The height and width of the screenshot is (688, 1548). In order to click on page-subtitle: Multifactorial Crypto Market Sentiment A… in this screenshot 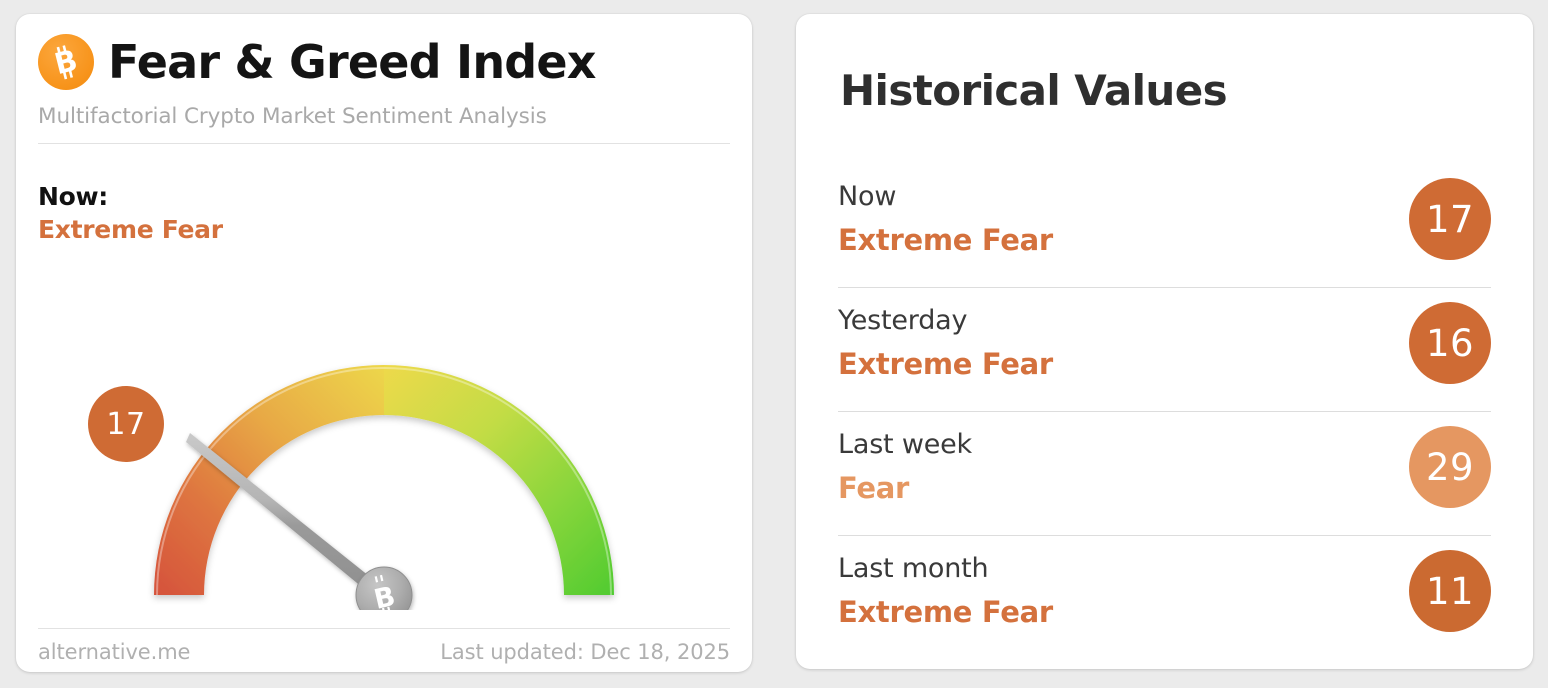, I will do `click(292, 116)`.